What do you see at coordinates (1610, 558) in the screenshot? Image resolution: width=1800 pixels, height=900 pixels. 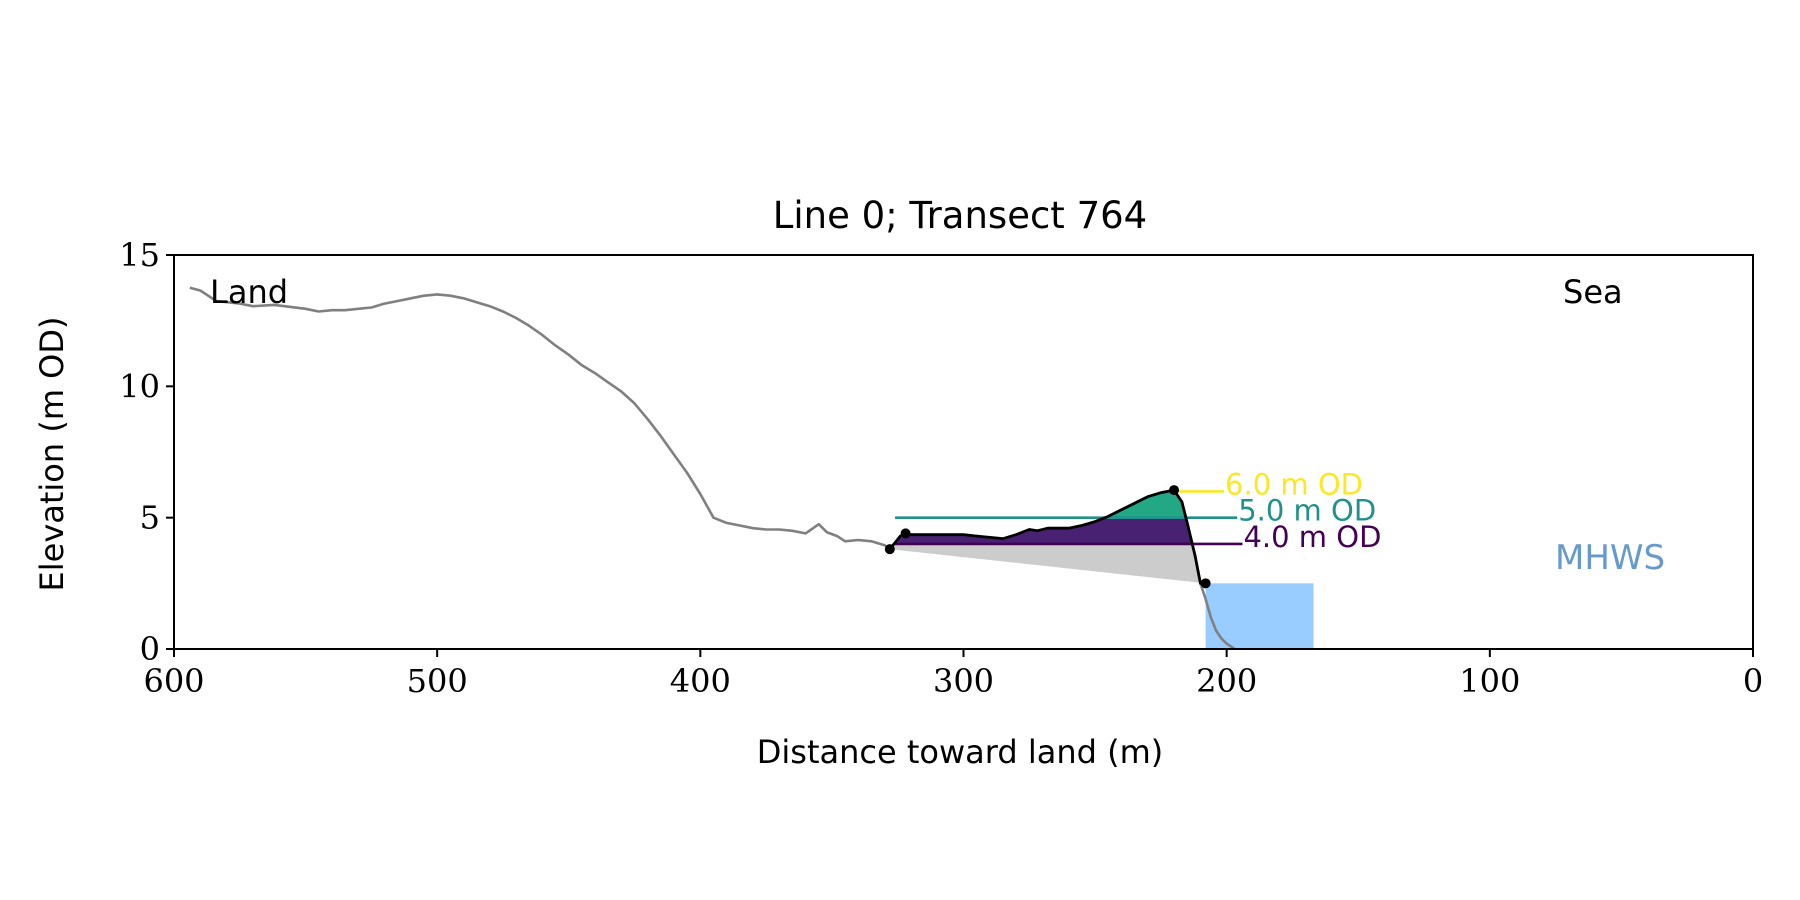 I see `mhws-annotation: MHWS` at bounding box center [1610, 558].